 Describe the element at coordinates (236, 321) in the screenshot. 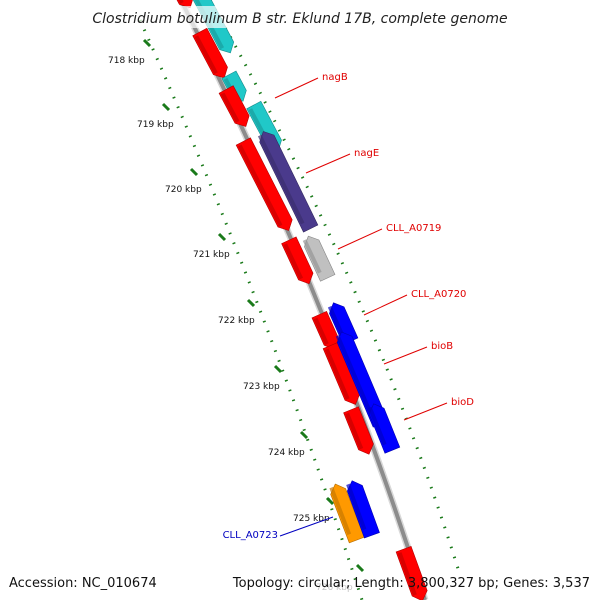

I see `kbp-label: 722 kbp` at that location.